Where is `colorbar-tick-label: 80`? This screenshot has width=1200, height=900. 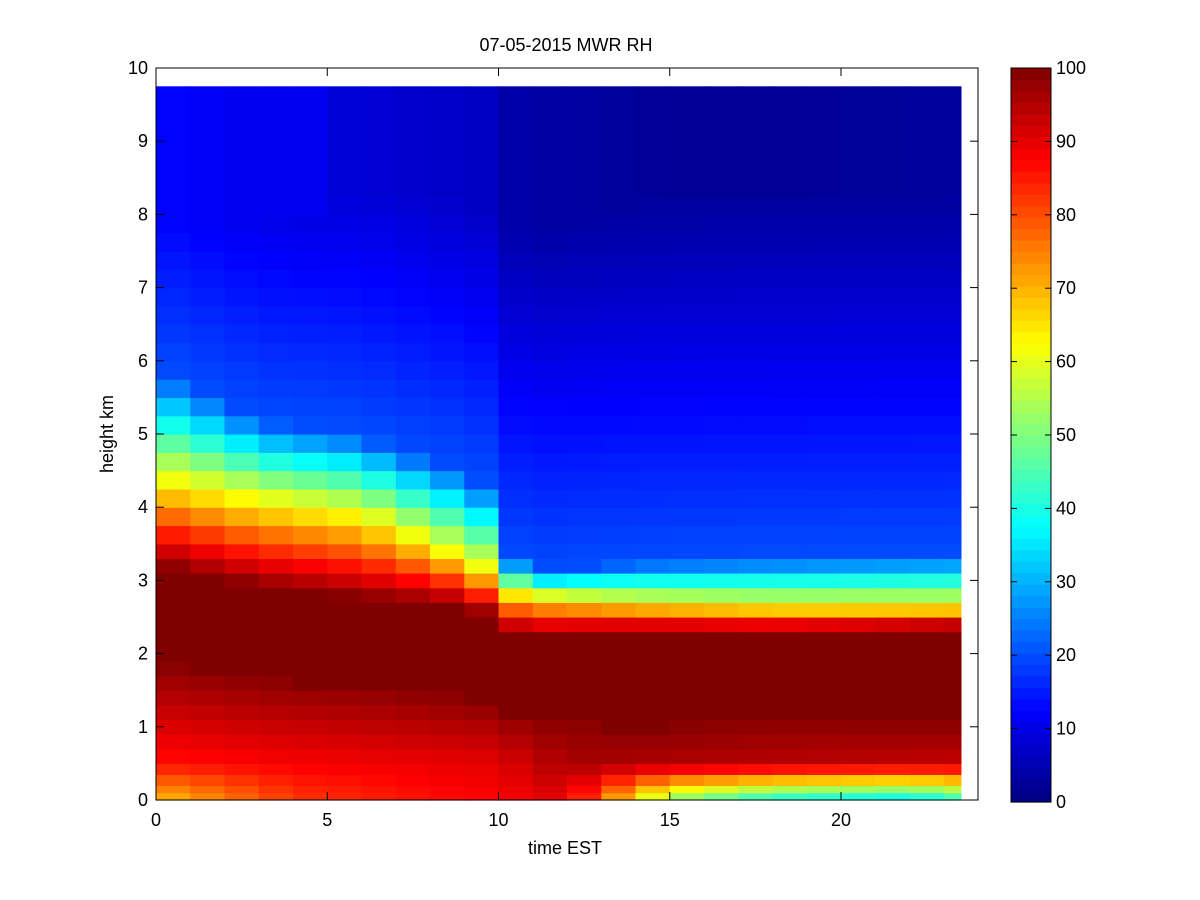 colorbar-tick-label: 80 is located at coordinates (1066, 215).